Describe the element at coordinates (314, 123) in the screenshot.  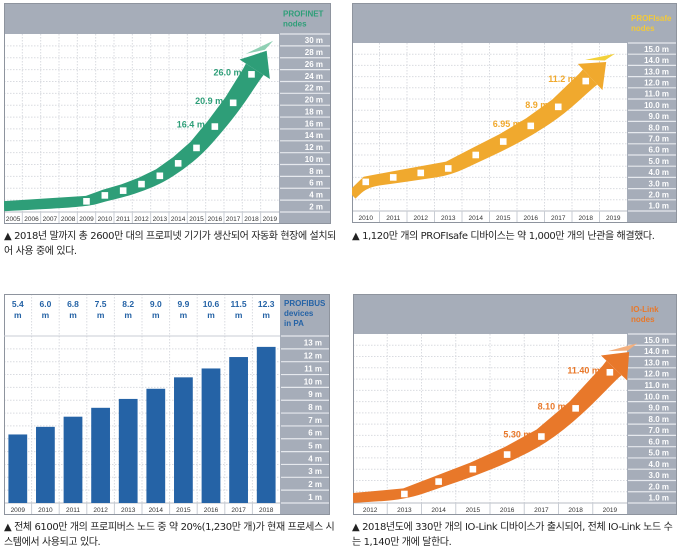
I see `y-tick-label: 16 m` at that location.